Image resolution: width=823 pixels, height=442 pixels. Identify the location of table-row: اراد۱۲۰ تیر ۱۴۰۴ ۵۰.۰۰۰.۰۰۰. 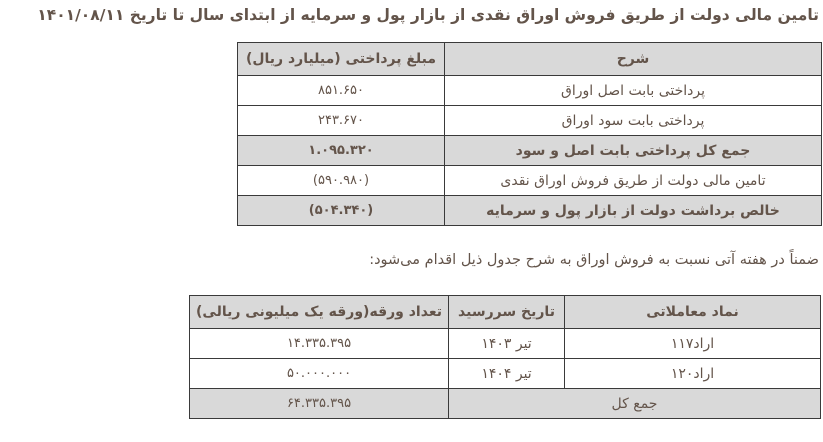
(505, 373).